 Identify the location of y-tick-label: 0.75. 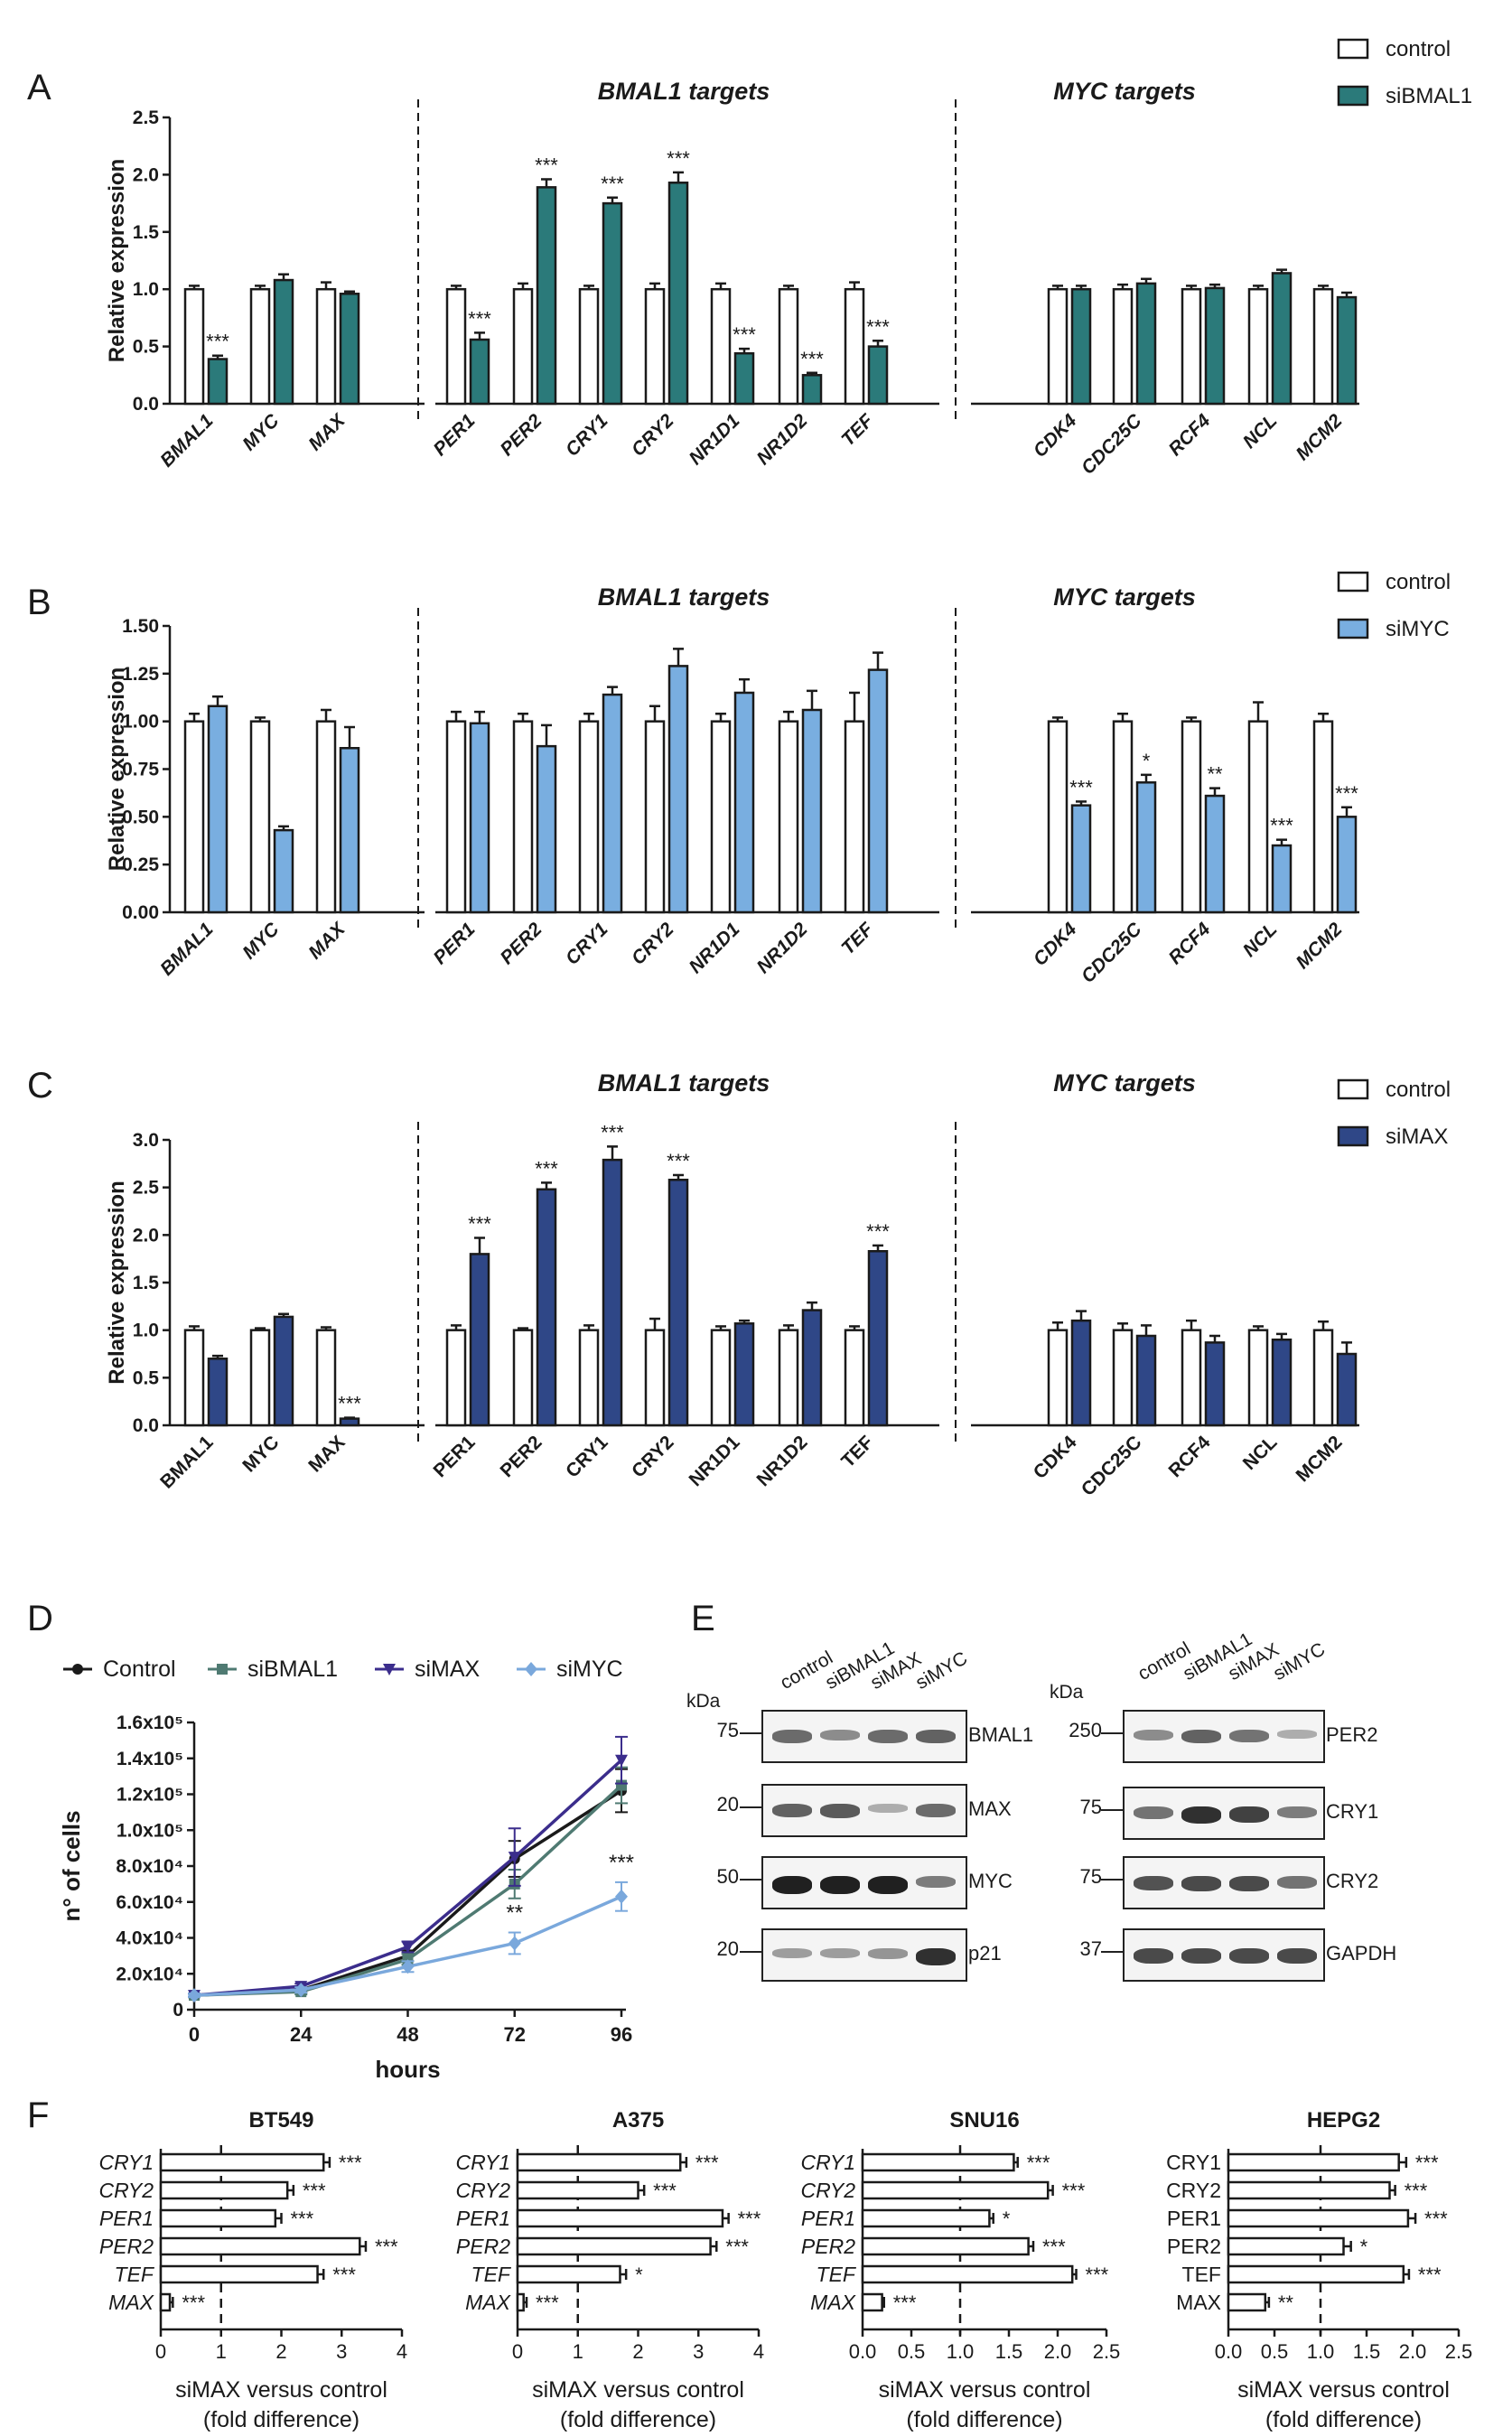
(140, 770).